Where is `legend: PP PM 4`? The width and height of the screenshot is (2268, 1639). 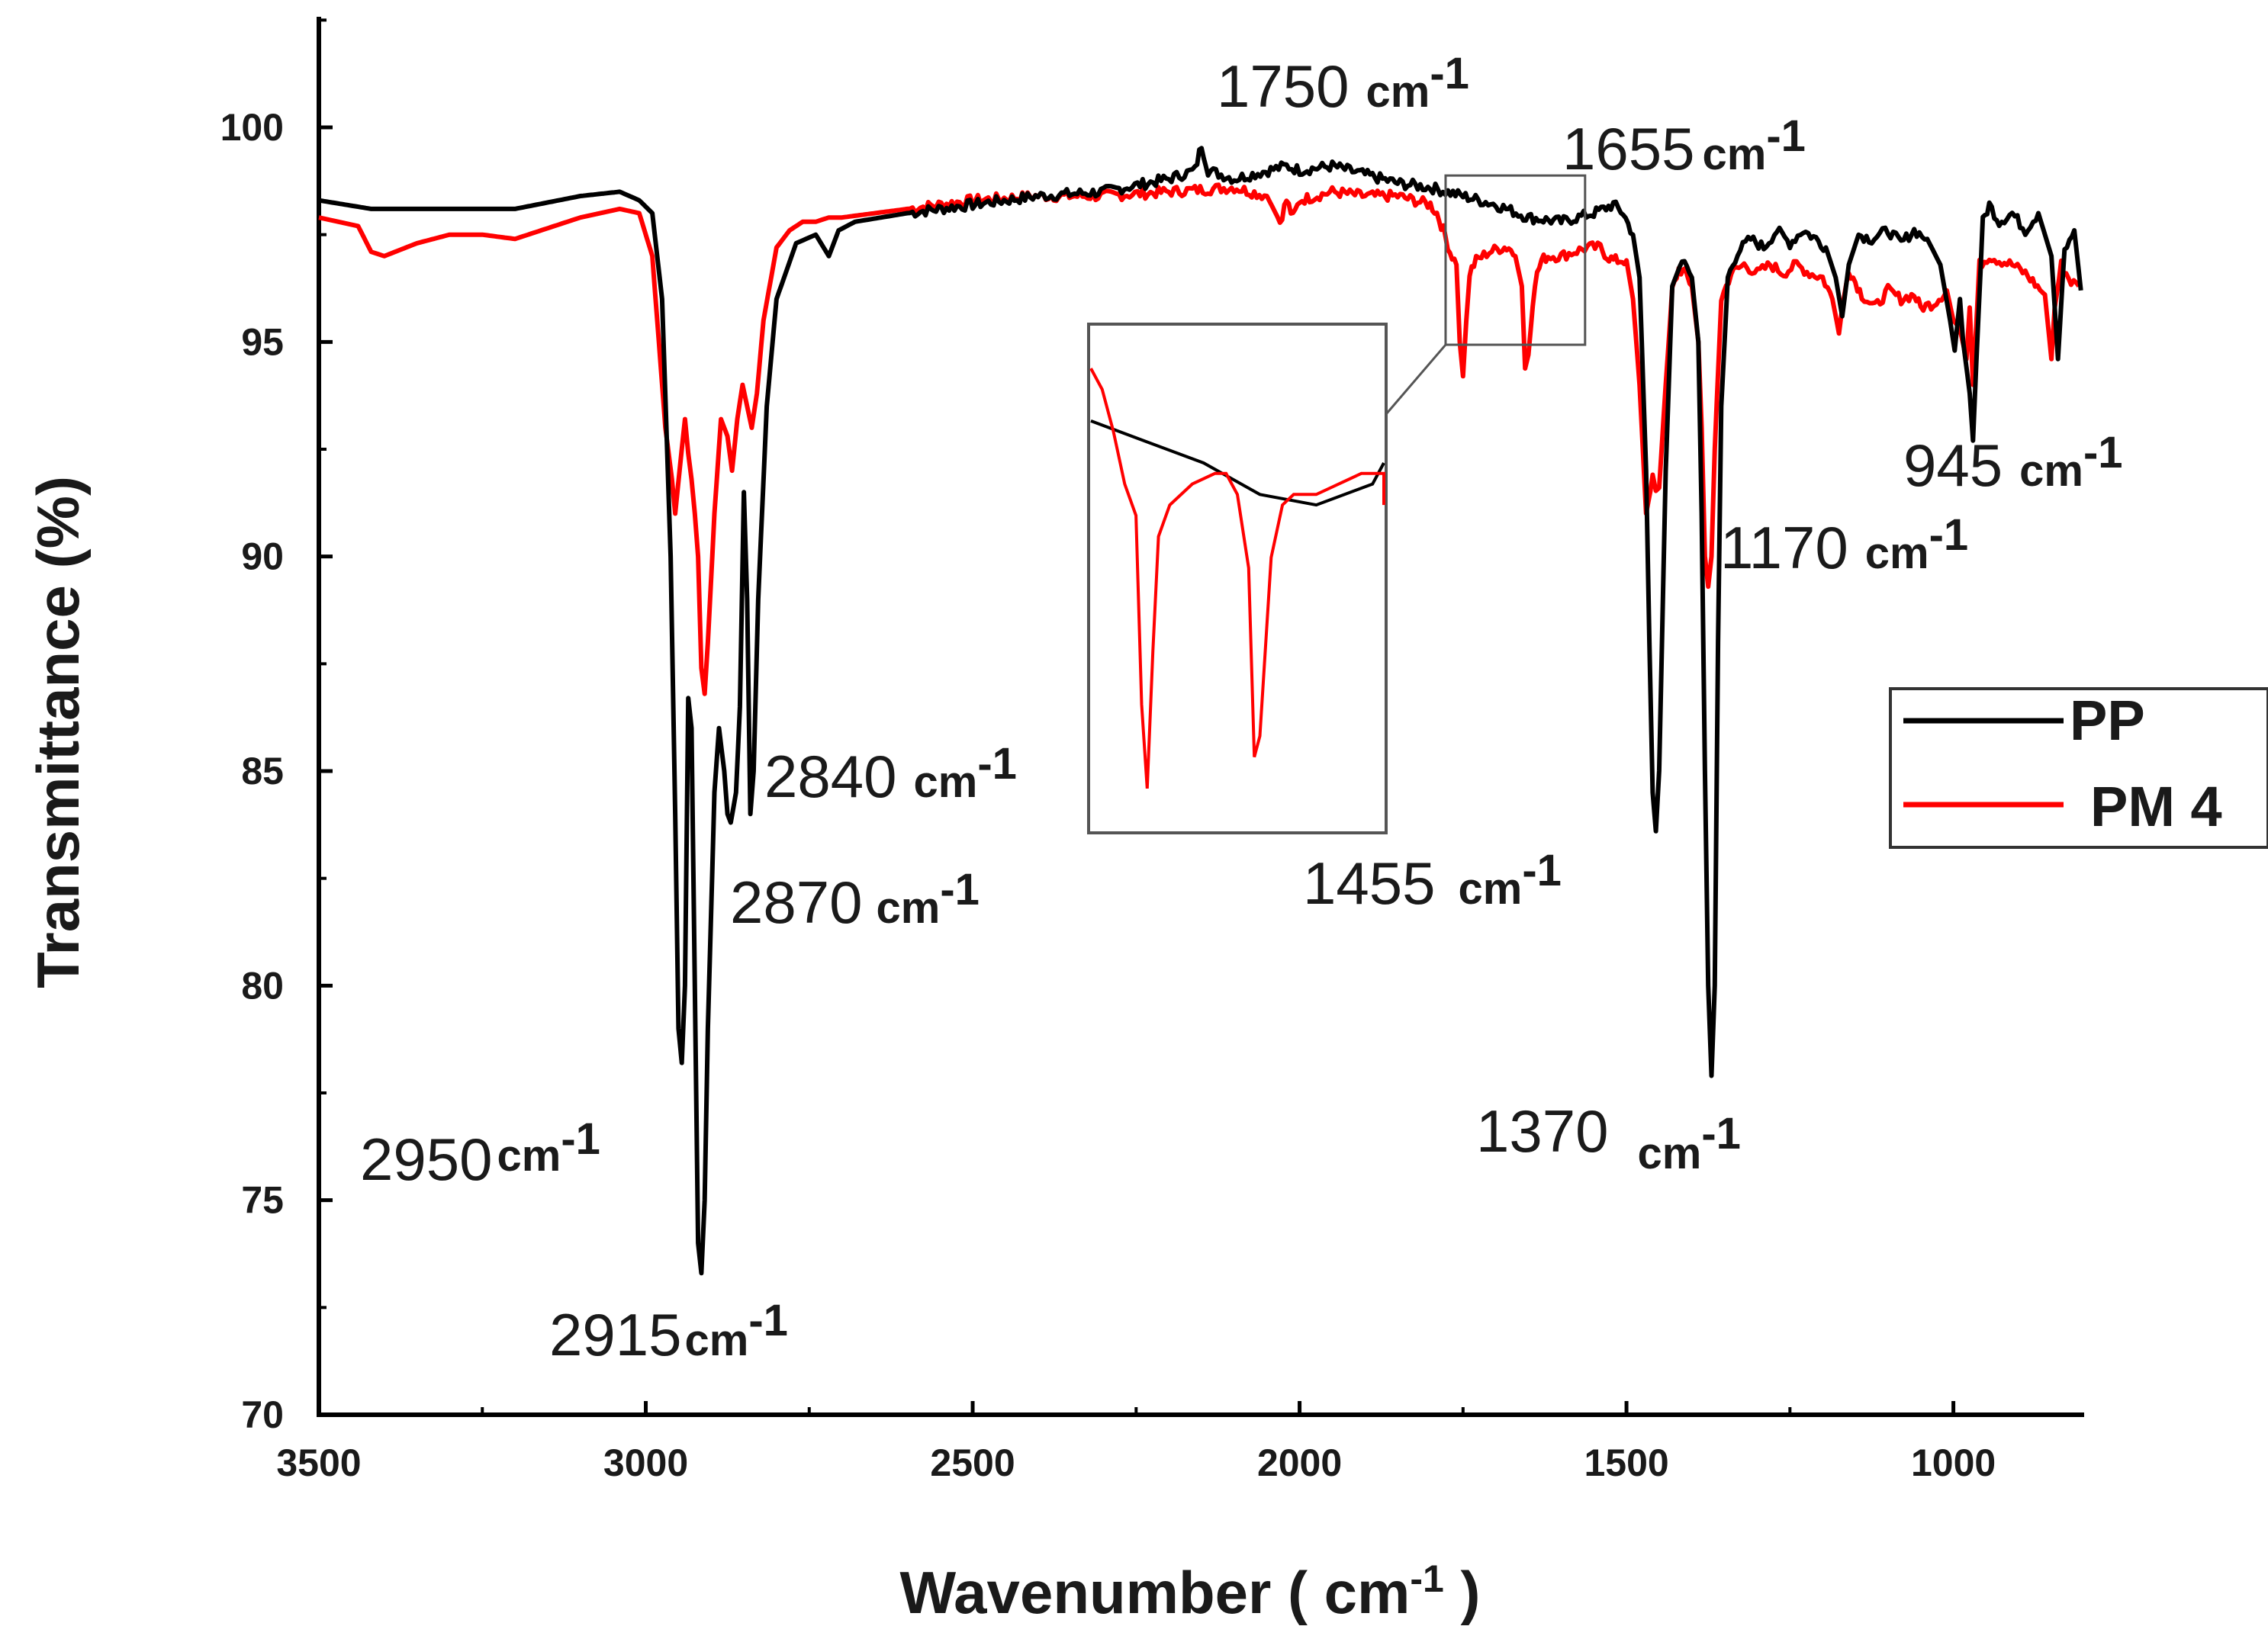
legend: PP PM 4 is located at coordinates (2078, 768).